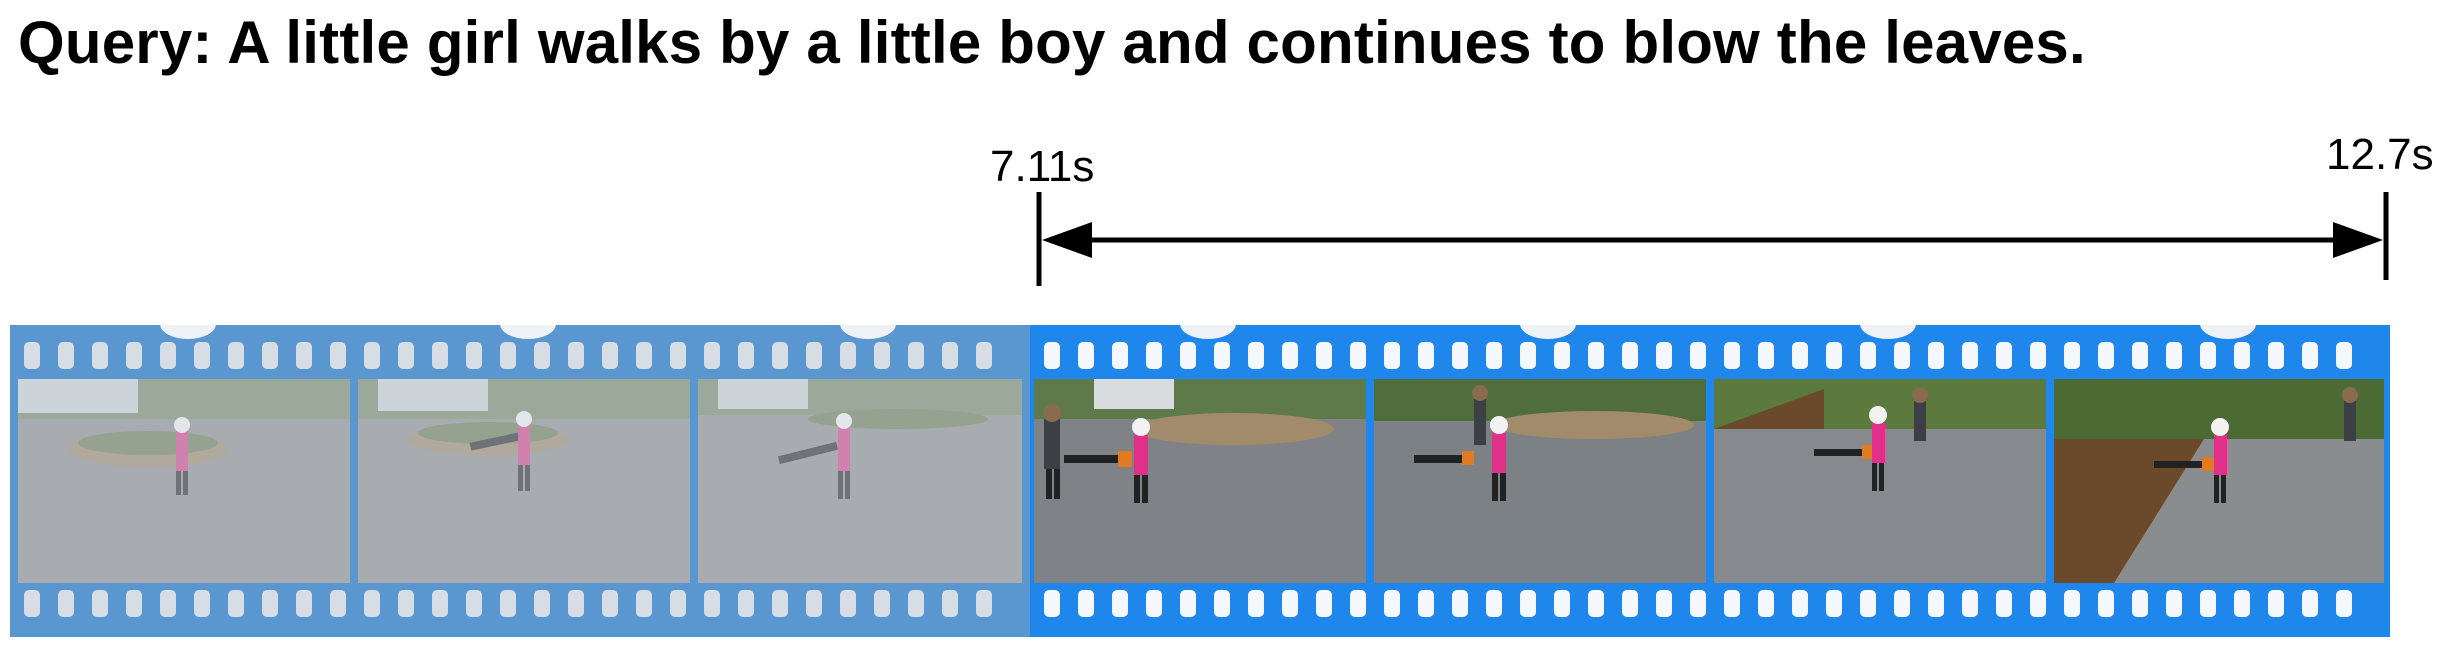 The height and width of the screenshot is (659, 2456). I want to click on sprocket-holes-bottom, so click(520, 605).